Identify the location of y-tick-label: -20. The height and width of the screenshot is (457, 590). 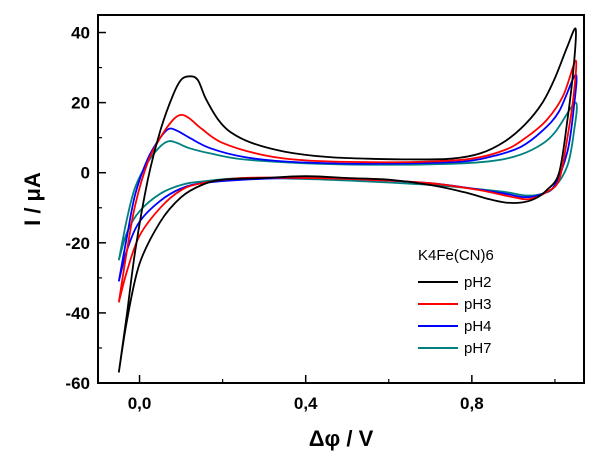
(77, 243).